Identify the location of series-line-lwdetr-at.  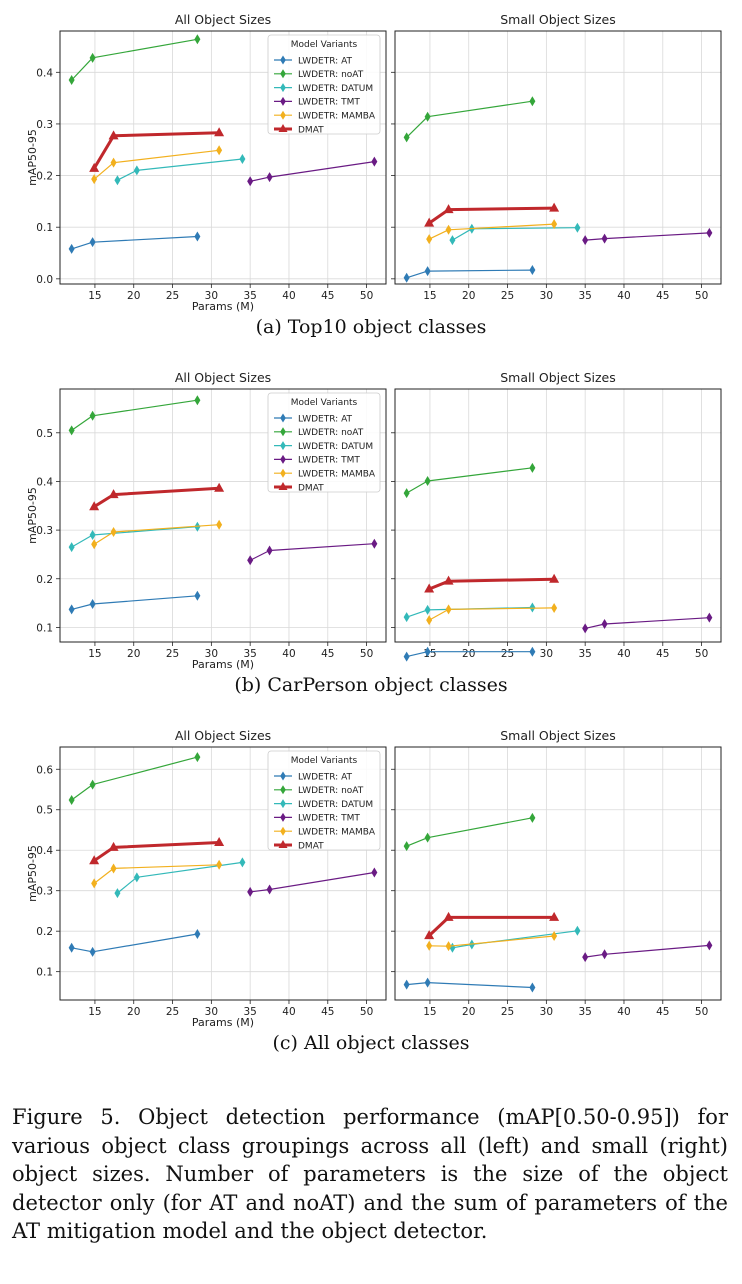
(134, 602).